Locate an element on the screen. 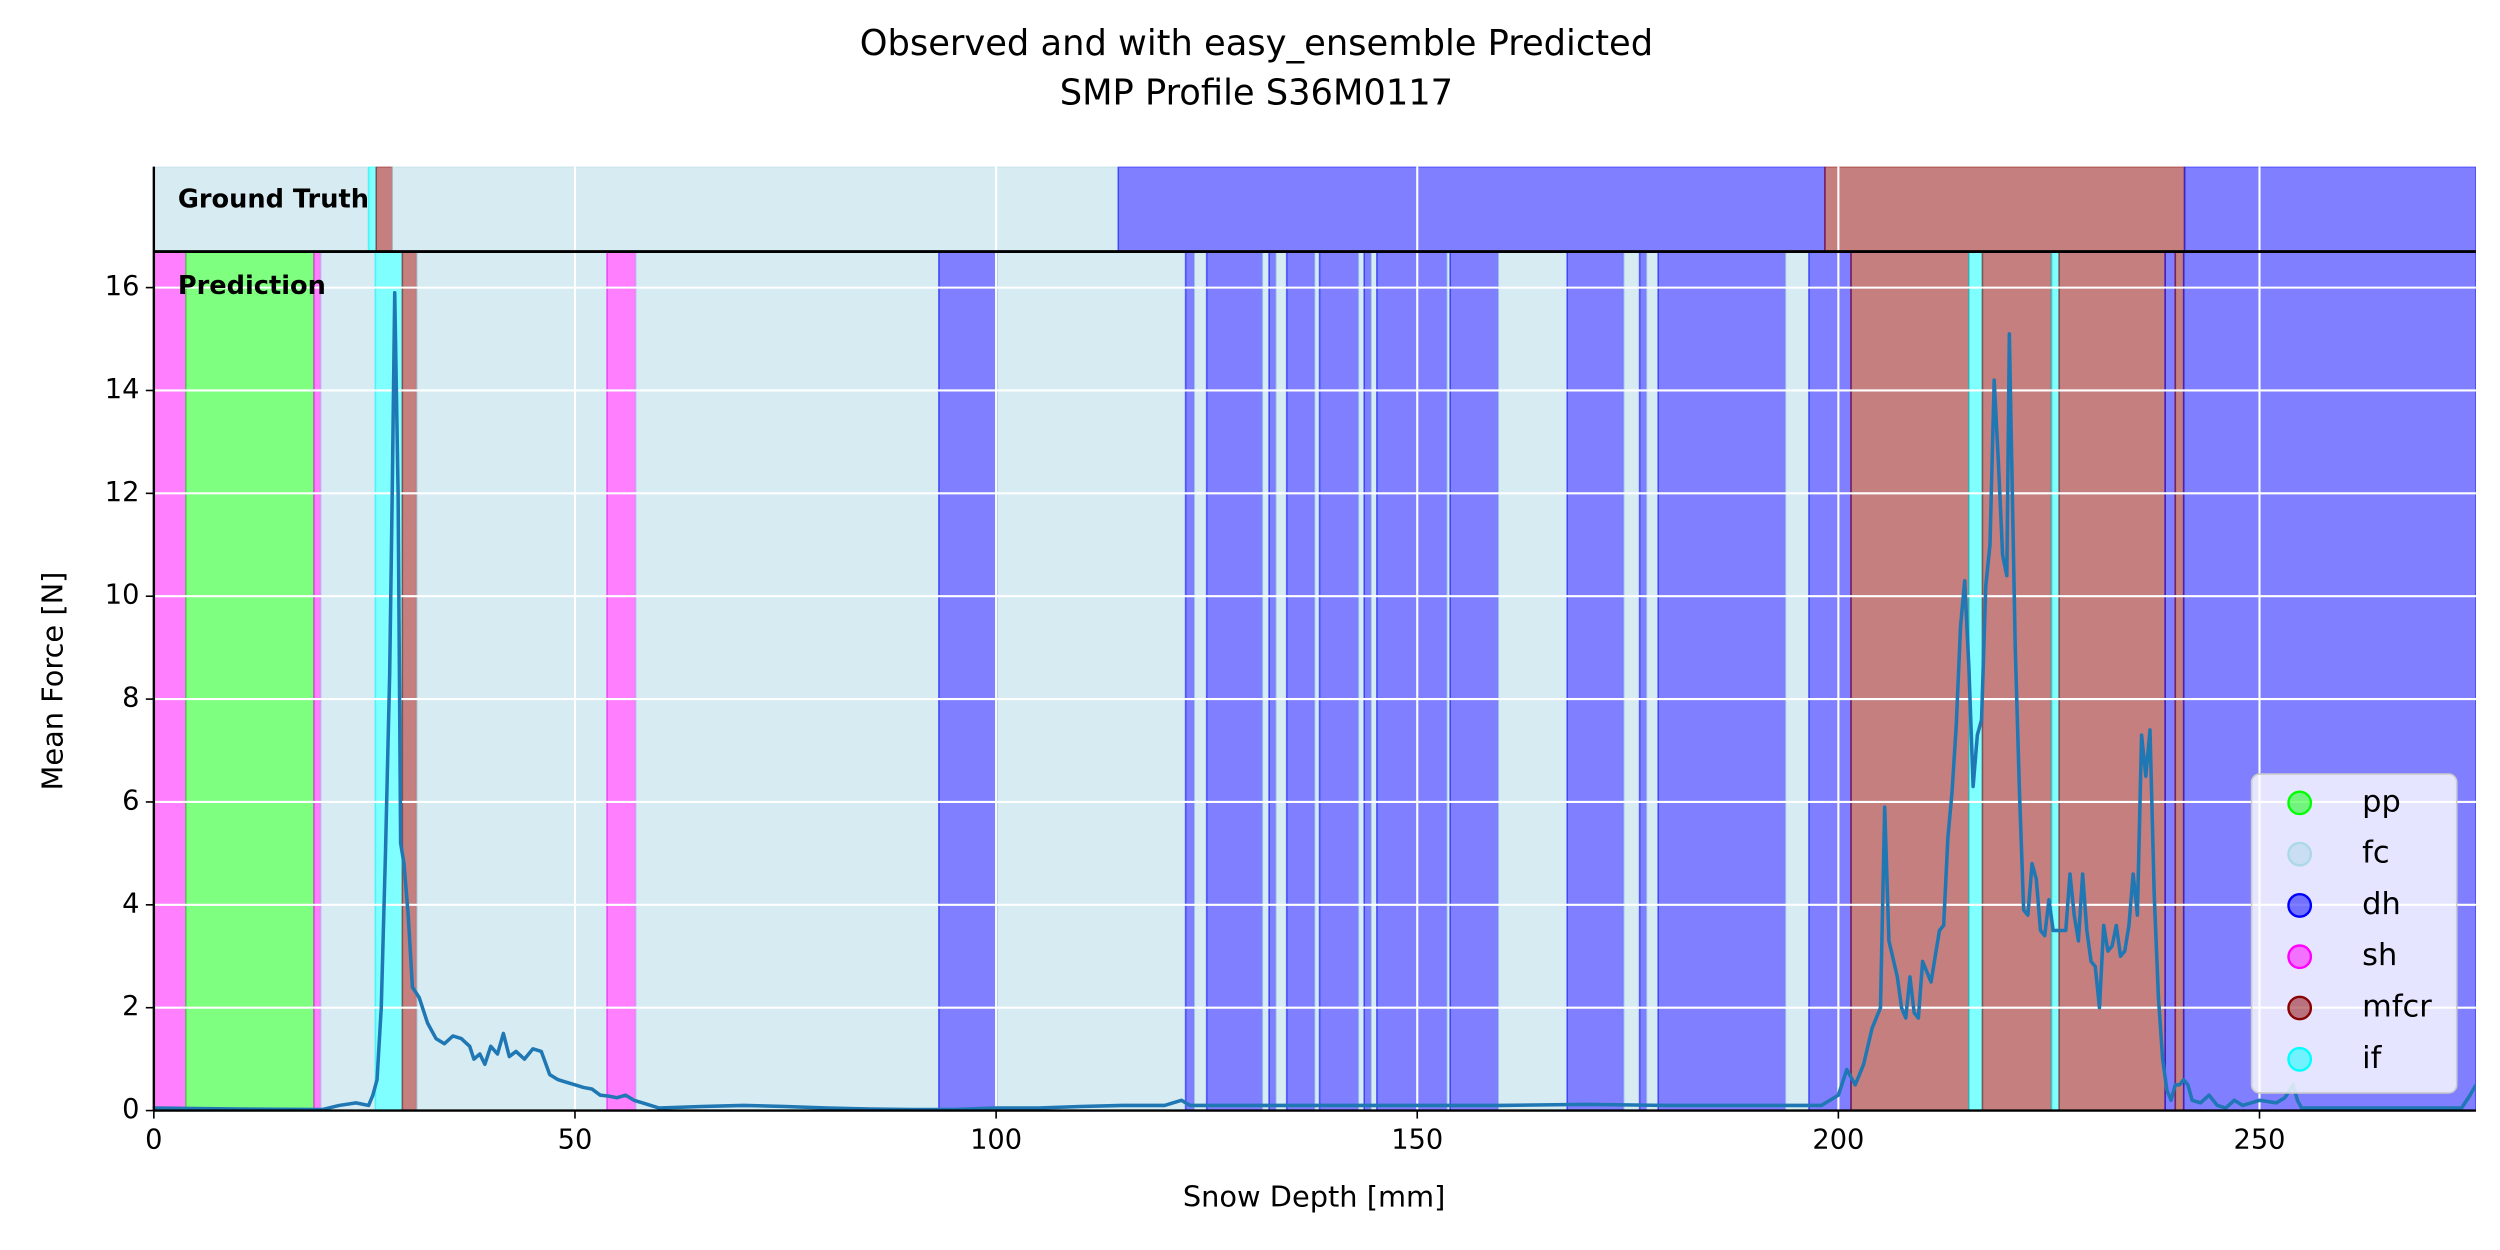 This screenshot has height=1250, width=2500. legend-box is located at coordinates (2354, 933).